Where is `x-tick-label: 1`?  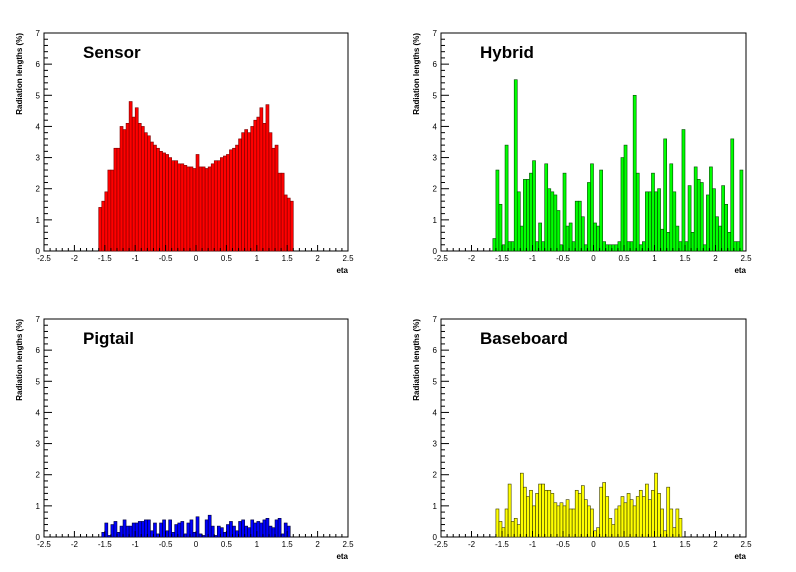
x-tick-label: 1 is located at coordinates (654, 544).